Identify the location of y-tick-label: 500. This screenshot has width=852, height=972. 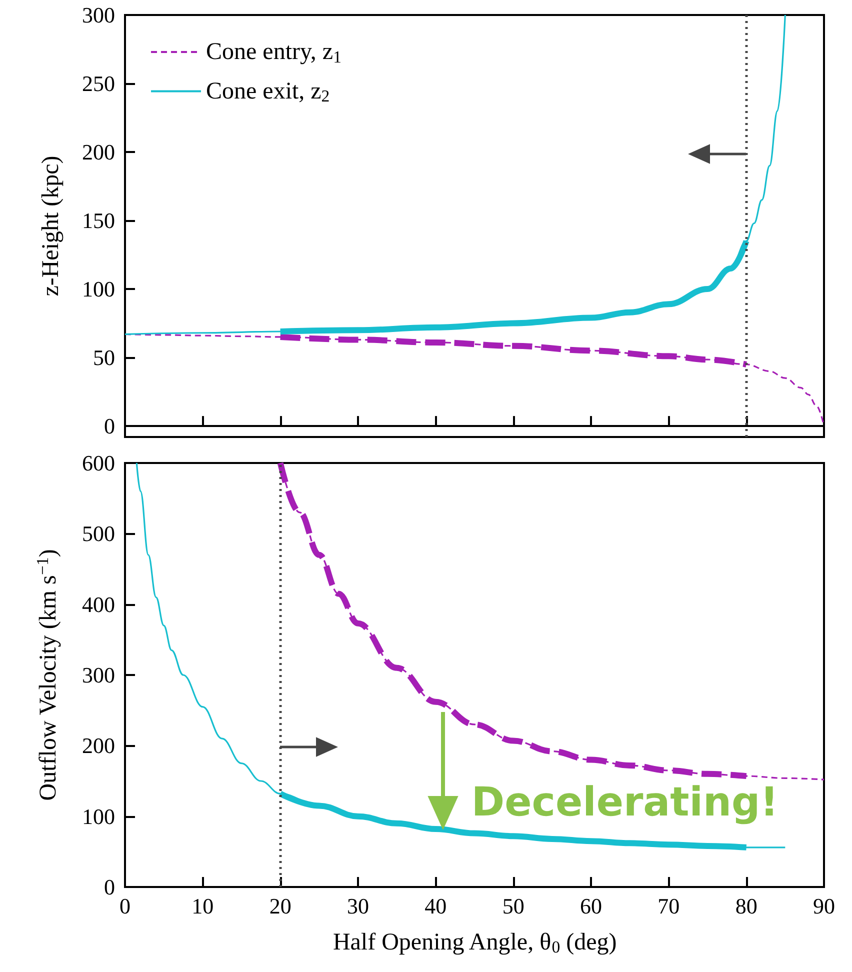
(98, 533).